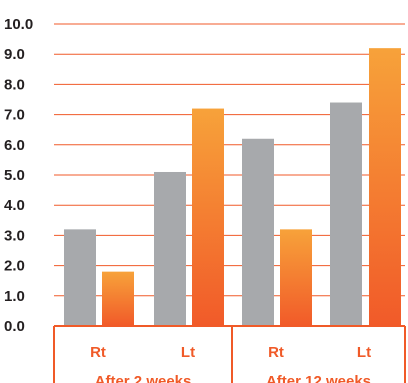 This screenshot has height=383, width=408. Describe the element at coordinates (14, 175) in the screenshot. I see `y-tick-label: 5.0` at that location.